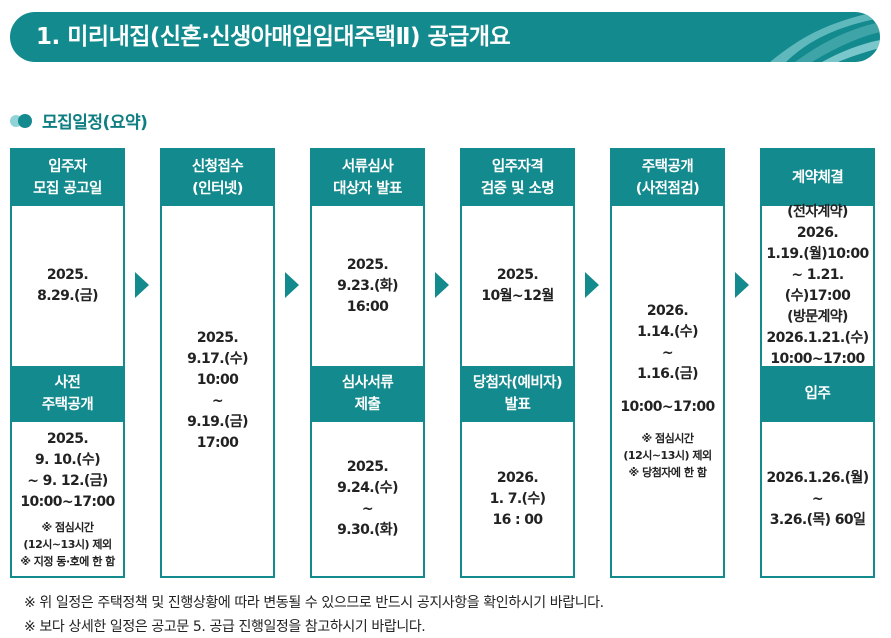  I want to click on step-header: 입주, so click(817, 394).